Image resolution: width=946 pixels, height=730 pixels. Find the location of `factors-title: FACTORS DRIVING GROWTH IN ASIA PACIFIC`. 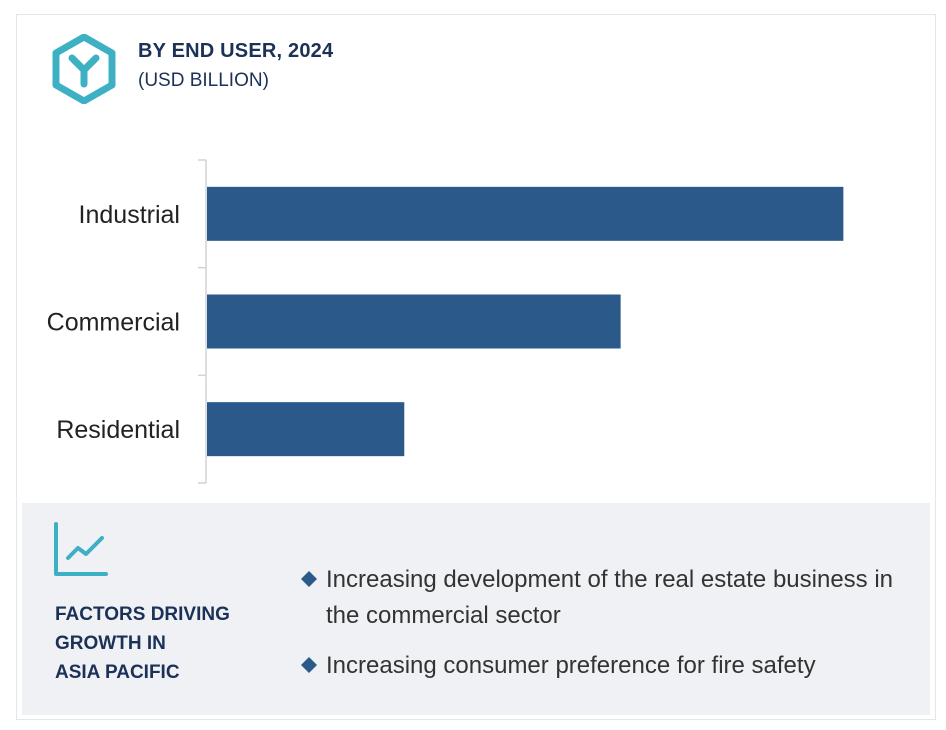

factors-title: FACTORS DRIVING GROWTH IN ASIA PACIFIC is located at coordinates (170, 643).